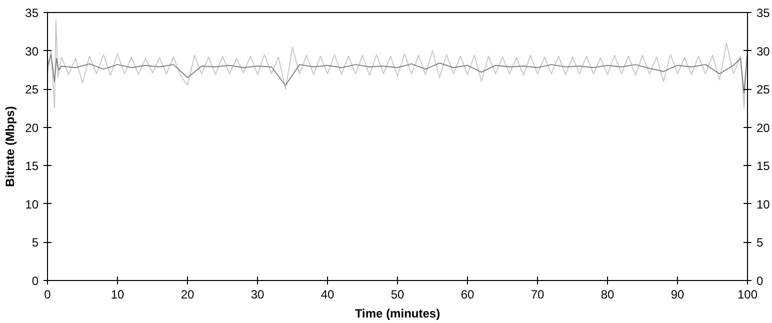 The image size is (772, 323). Describe the element at coordinates (32, 51) in the screenshot. I see `y-tick-label: 30` at that location.